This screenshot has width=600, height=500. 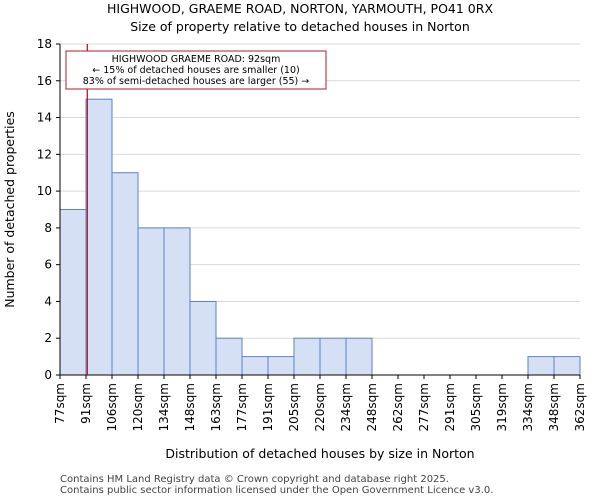 What do you see at coordinates (164, 407) in the screenshot?
I see `x-tick-label: 134sqm` at bounding box center [164, 407].